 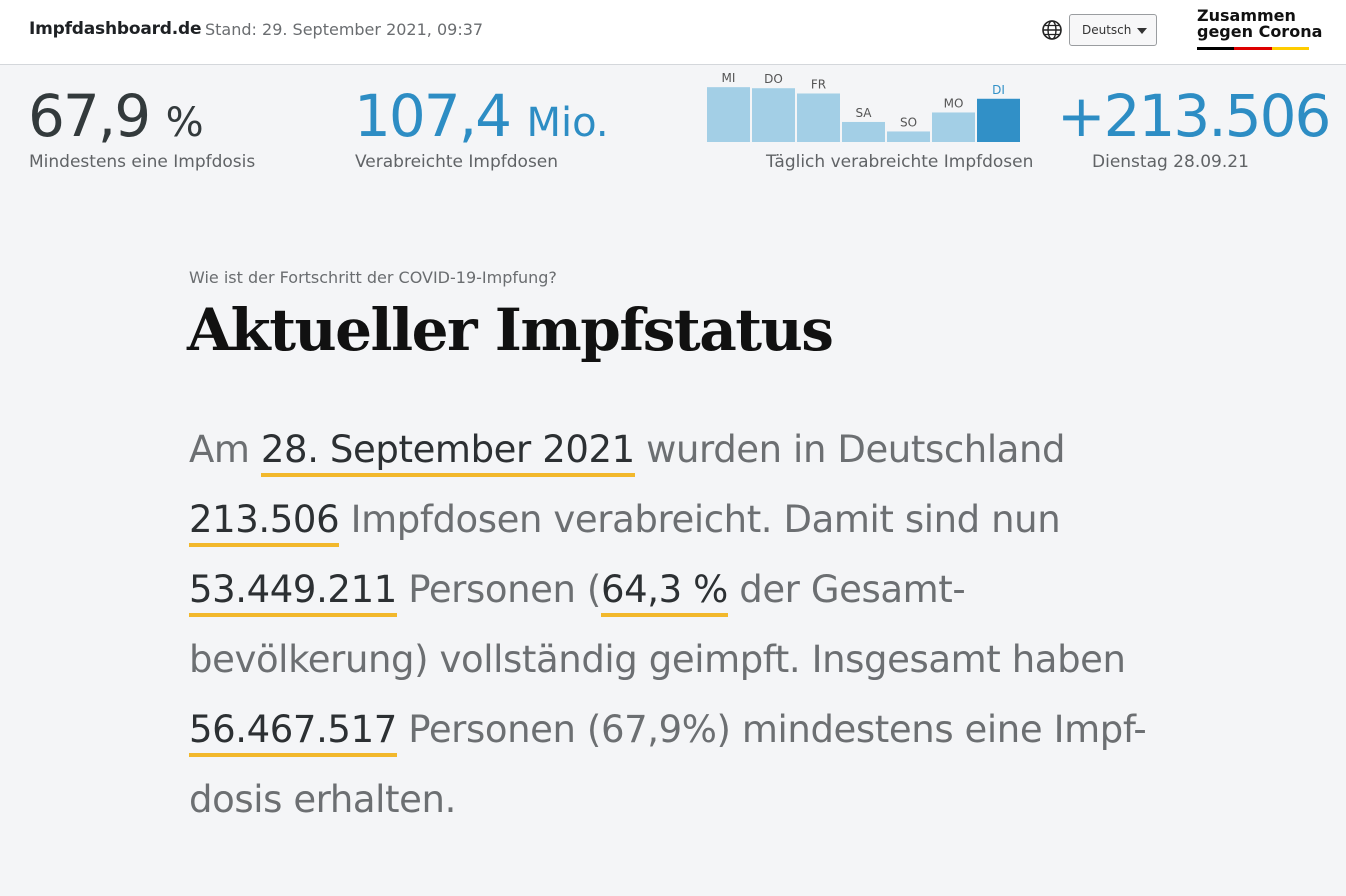 I want to click on chevron-down-icon, so click(x=1142, y=31).